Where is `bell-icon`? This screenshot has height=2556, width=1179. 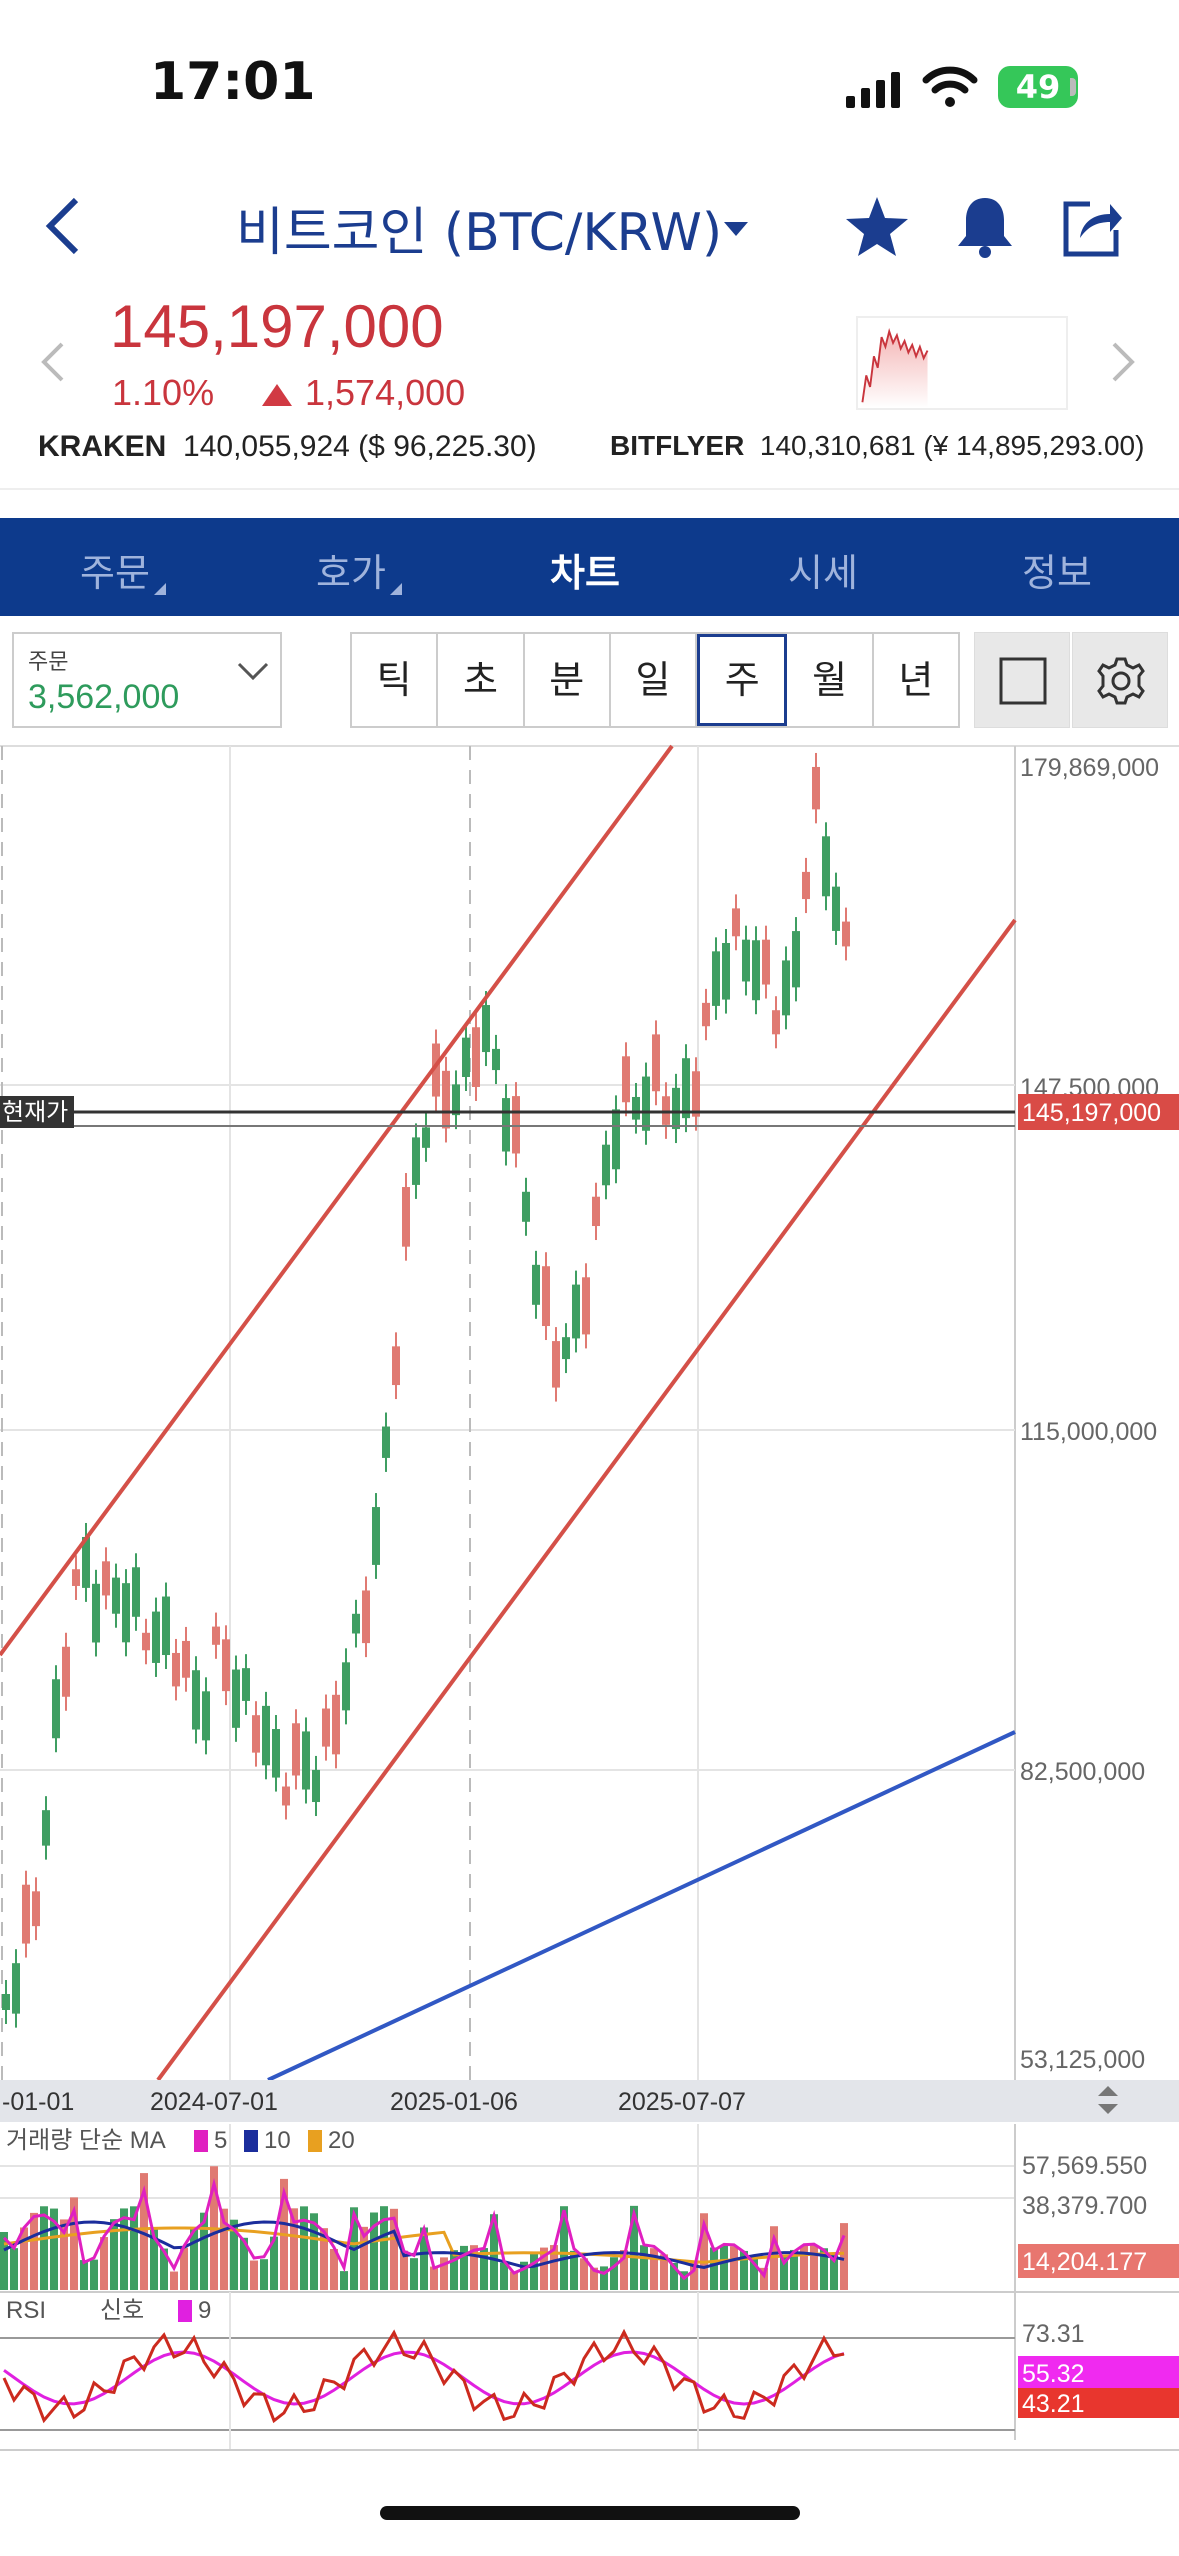 bell-icon is located at coordinates (985, 227).